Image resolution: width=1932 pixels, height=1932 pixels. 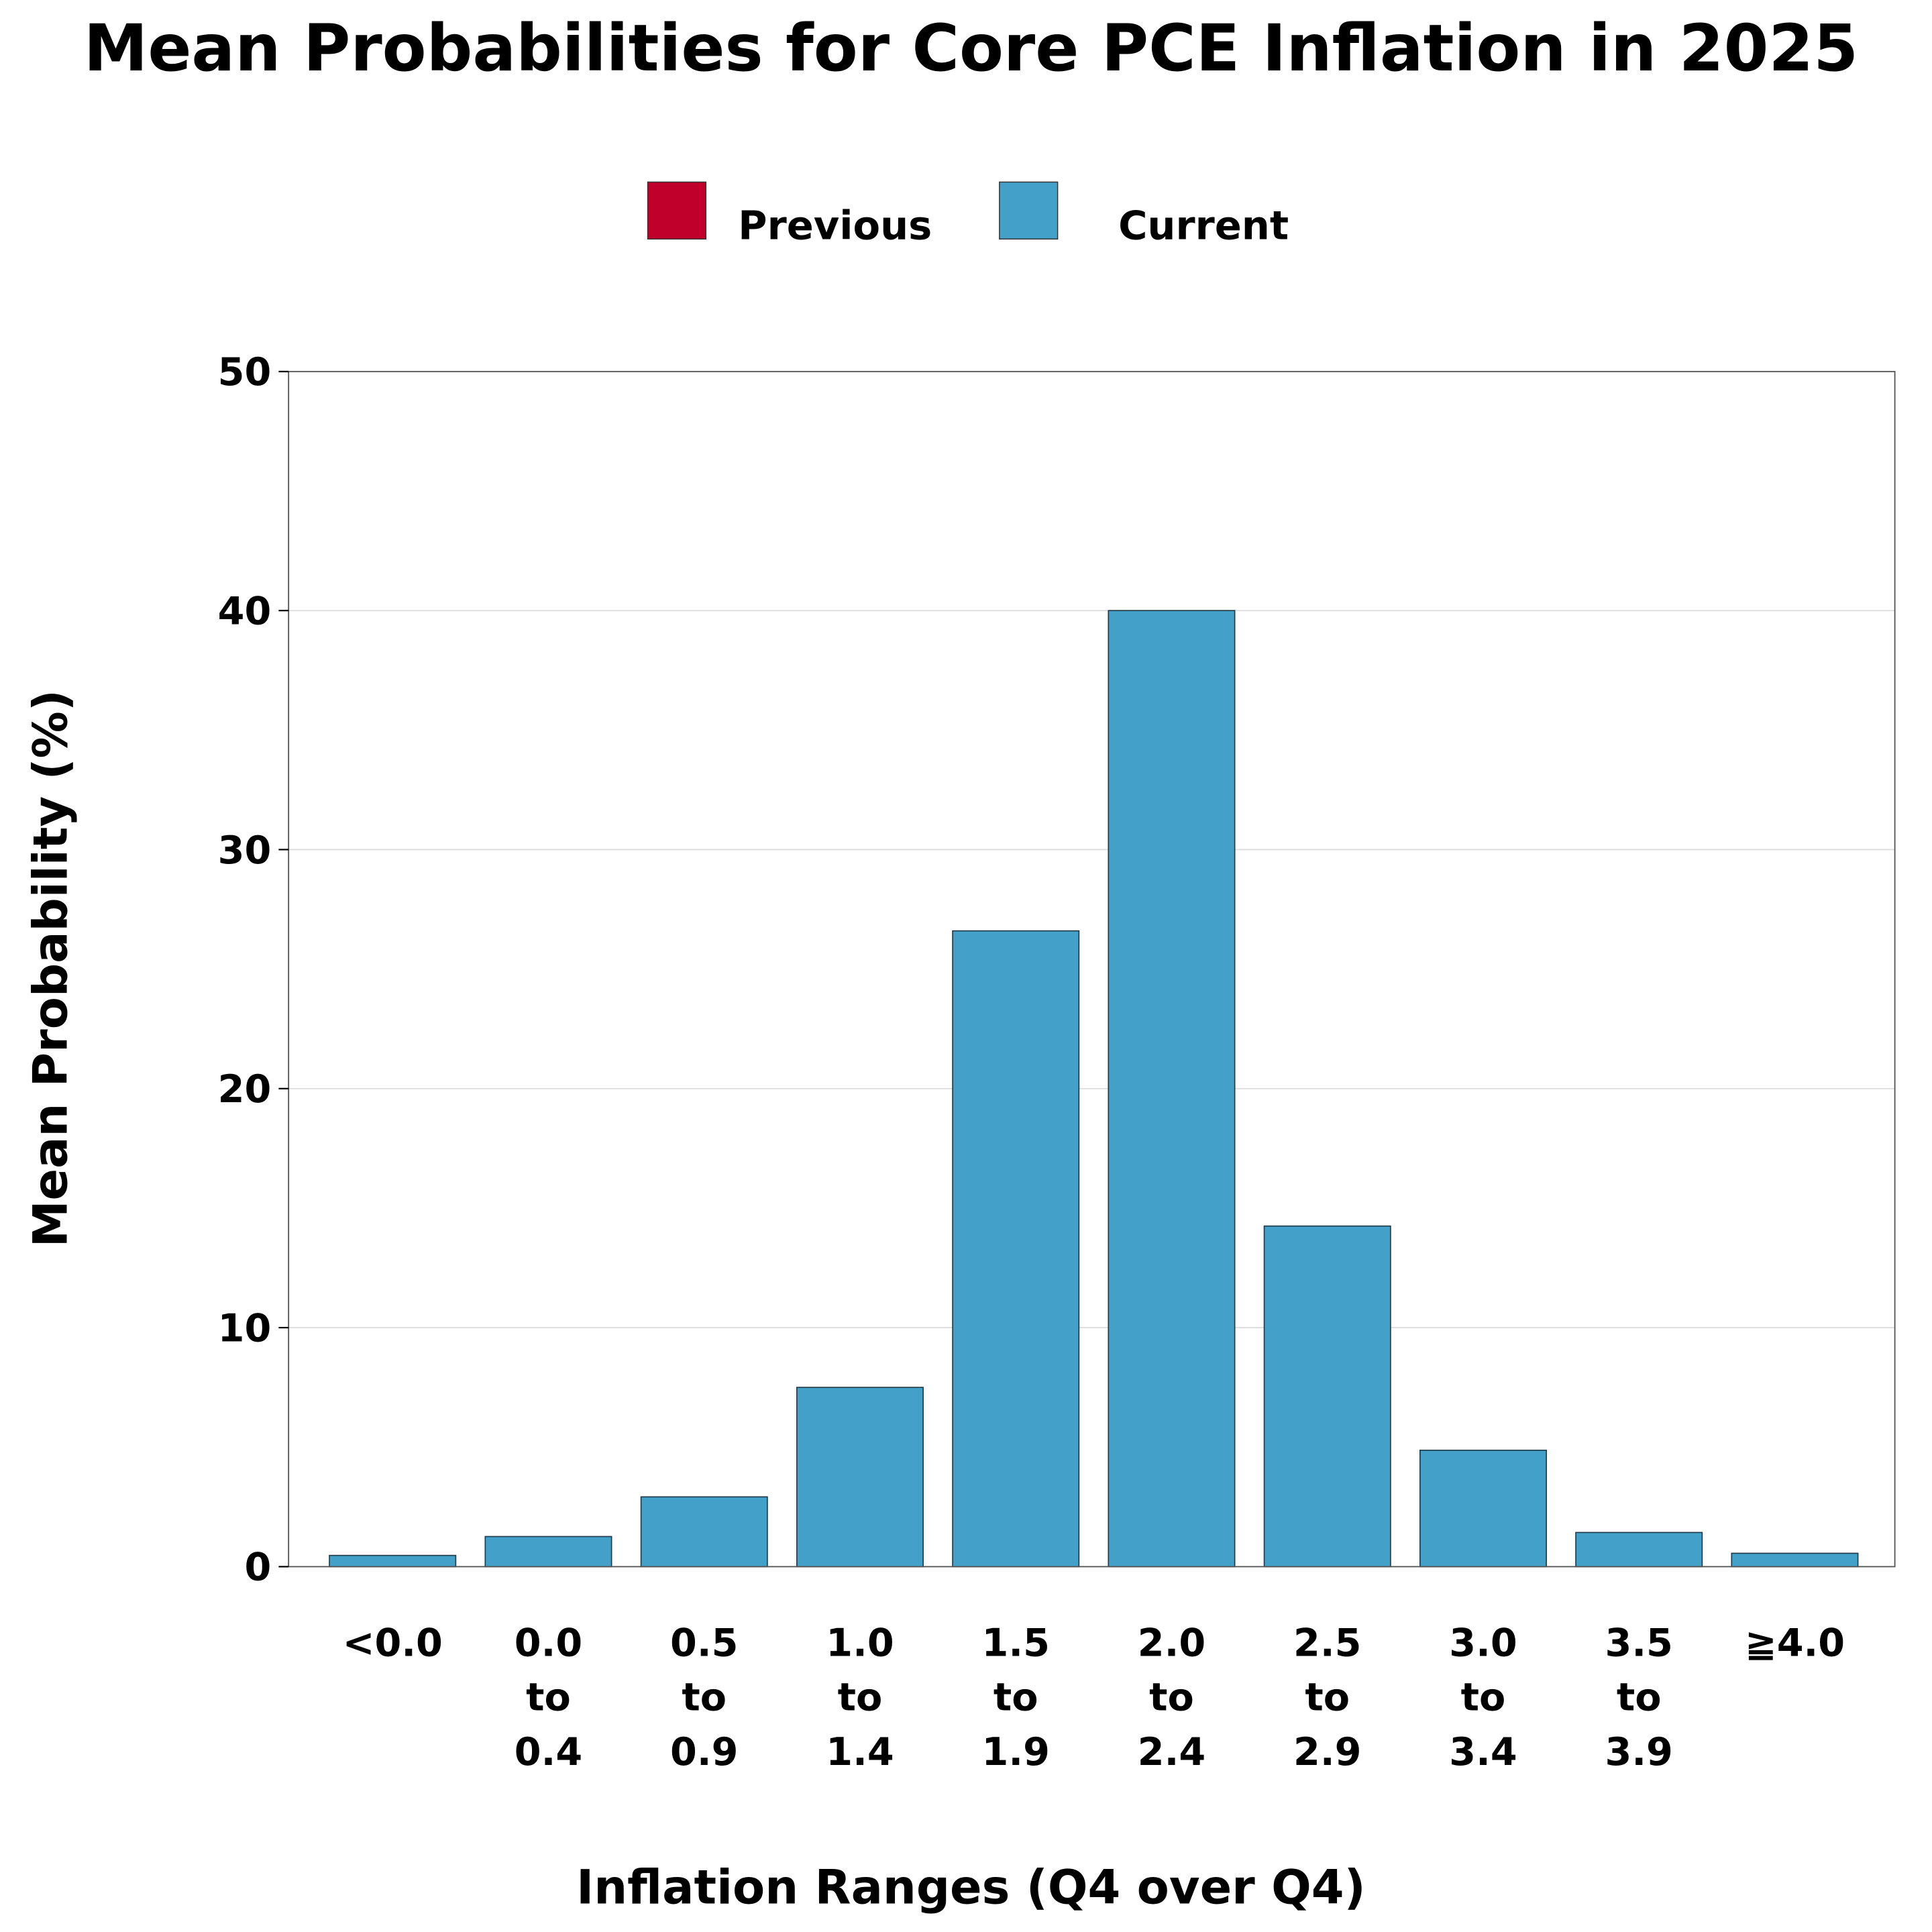 I want to click on y-axis-ticks: 0 10 20 30 40 50, so click(x=253, y=970).